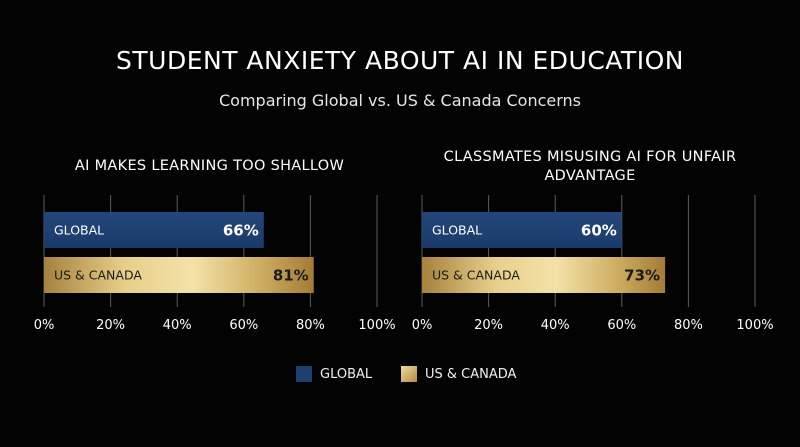 This screenshot has height=447, width=800. Describe the element at coordinates (555, 325) in the screenshot. I see `right-tick-label: 40%` at that location.